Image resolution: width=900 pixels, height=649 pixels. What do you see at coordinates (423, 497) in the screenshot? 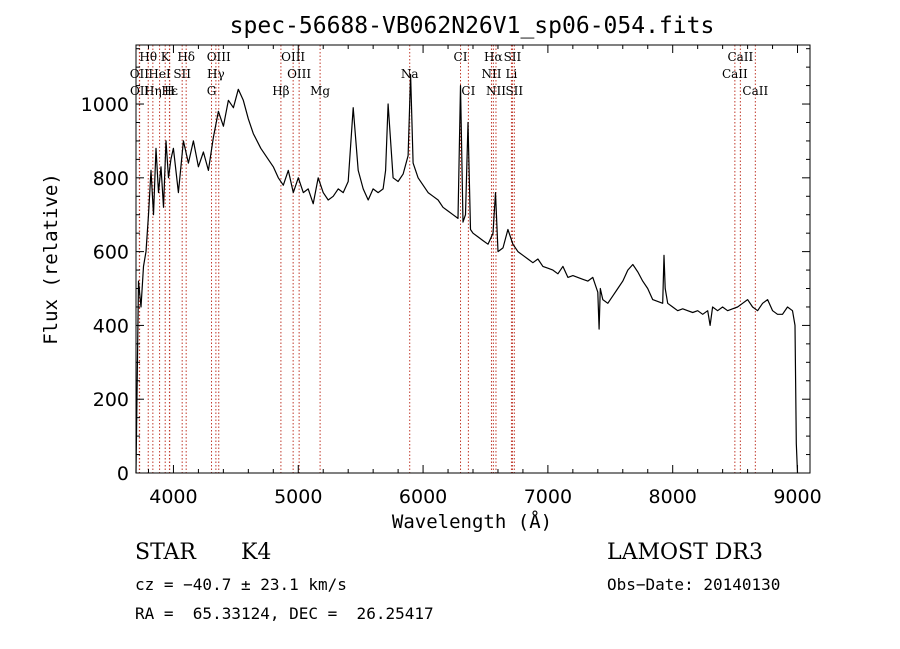
I see `x-tick-label: 6000` at bounding box center [423, 497].